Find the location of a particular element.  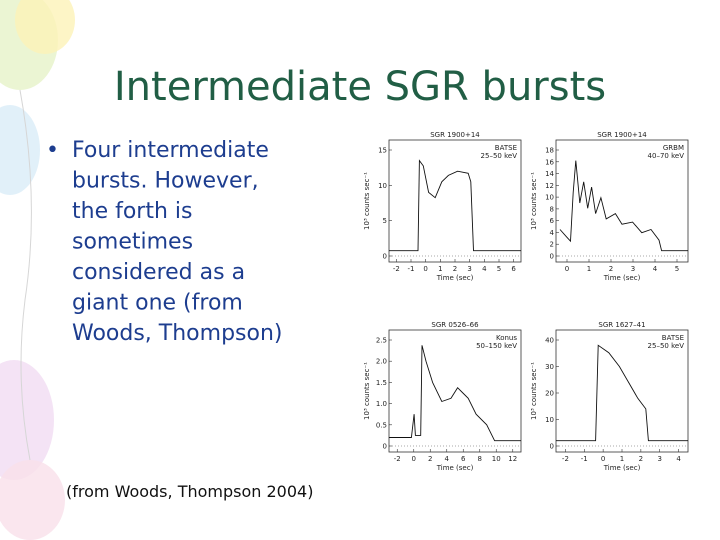

bullet-line: Woods, Thompson) is located at coordinates (177, 333).